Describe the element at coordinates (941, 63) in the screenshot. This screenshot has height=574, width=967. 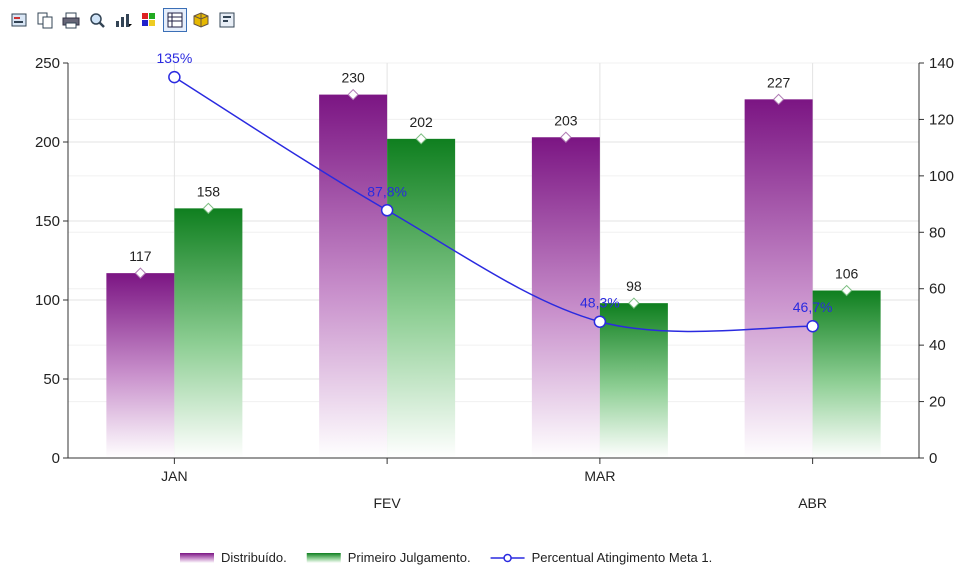
I see `y-right-tick-label: 140` at that location.